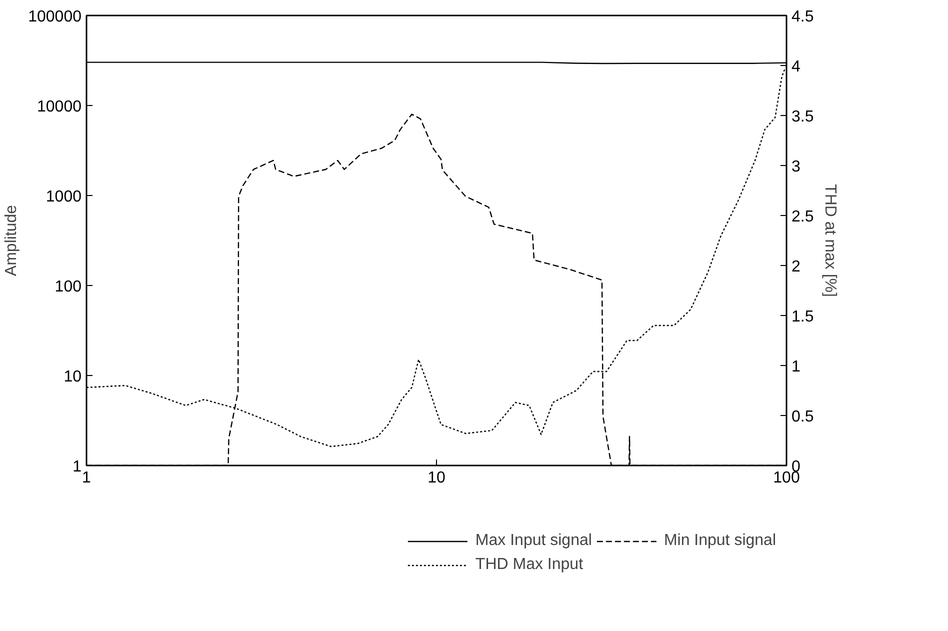 The image size is (948, 631). I want to click on y2-tick-label: 0.5, so click(803, 417).